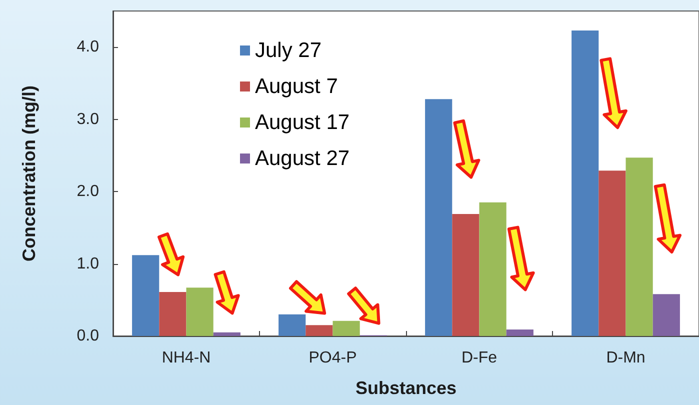 This screenshot has height=405, width=699. Describe the element at coordinates (29, 174) in the screenshot. I see `y-axis-title: Concentration (mg/l)` at that location.